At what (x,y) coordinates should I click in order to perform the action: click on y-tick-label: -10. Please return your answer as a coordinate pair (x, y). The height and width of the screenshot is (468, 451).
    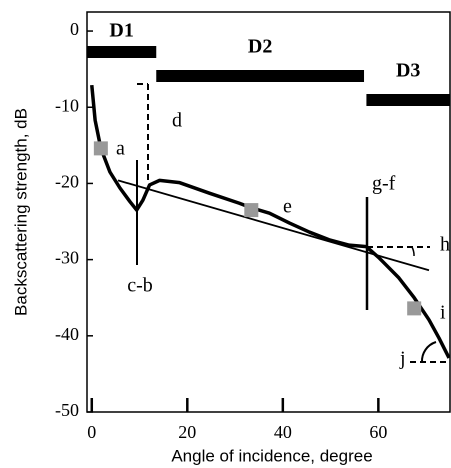
    Looking at the image, I should click on (67, 105).